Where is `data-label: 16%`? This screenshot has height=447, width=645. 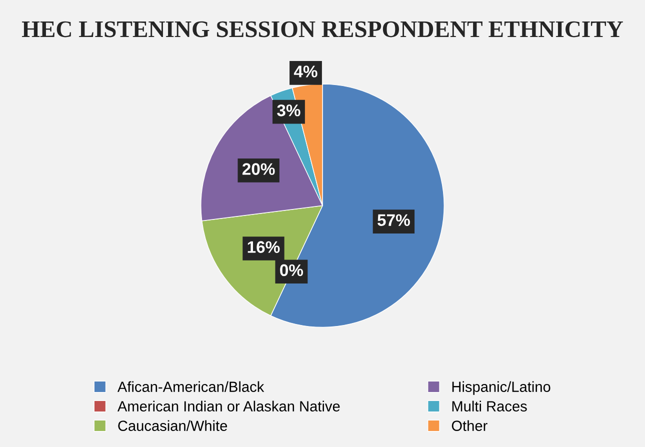
data-label: 16% is located at coordinates (264, 247).